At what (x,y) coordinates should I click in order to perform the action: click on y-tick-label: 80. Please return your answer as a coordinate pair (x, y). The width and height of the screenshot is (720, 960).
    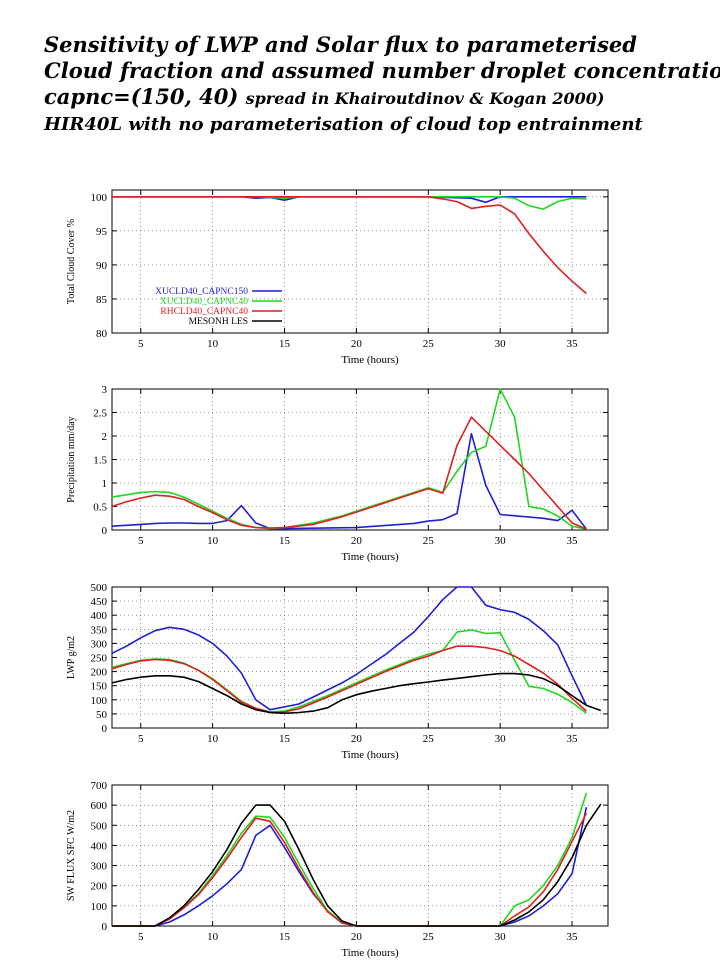
    Looking at the image, I should click on (102, 334).